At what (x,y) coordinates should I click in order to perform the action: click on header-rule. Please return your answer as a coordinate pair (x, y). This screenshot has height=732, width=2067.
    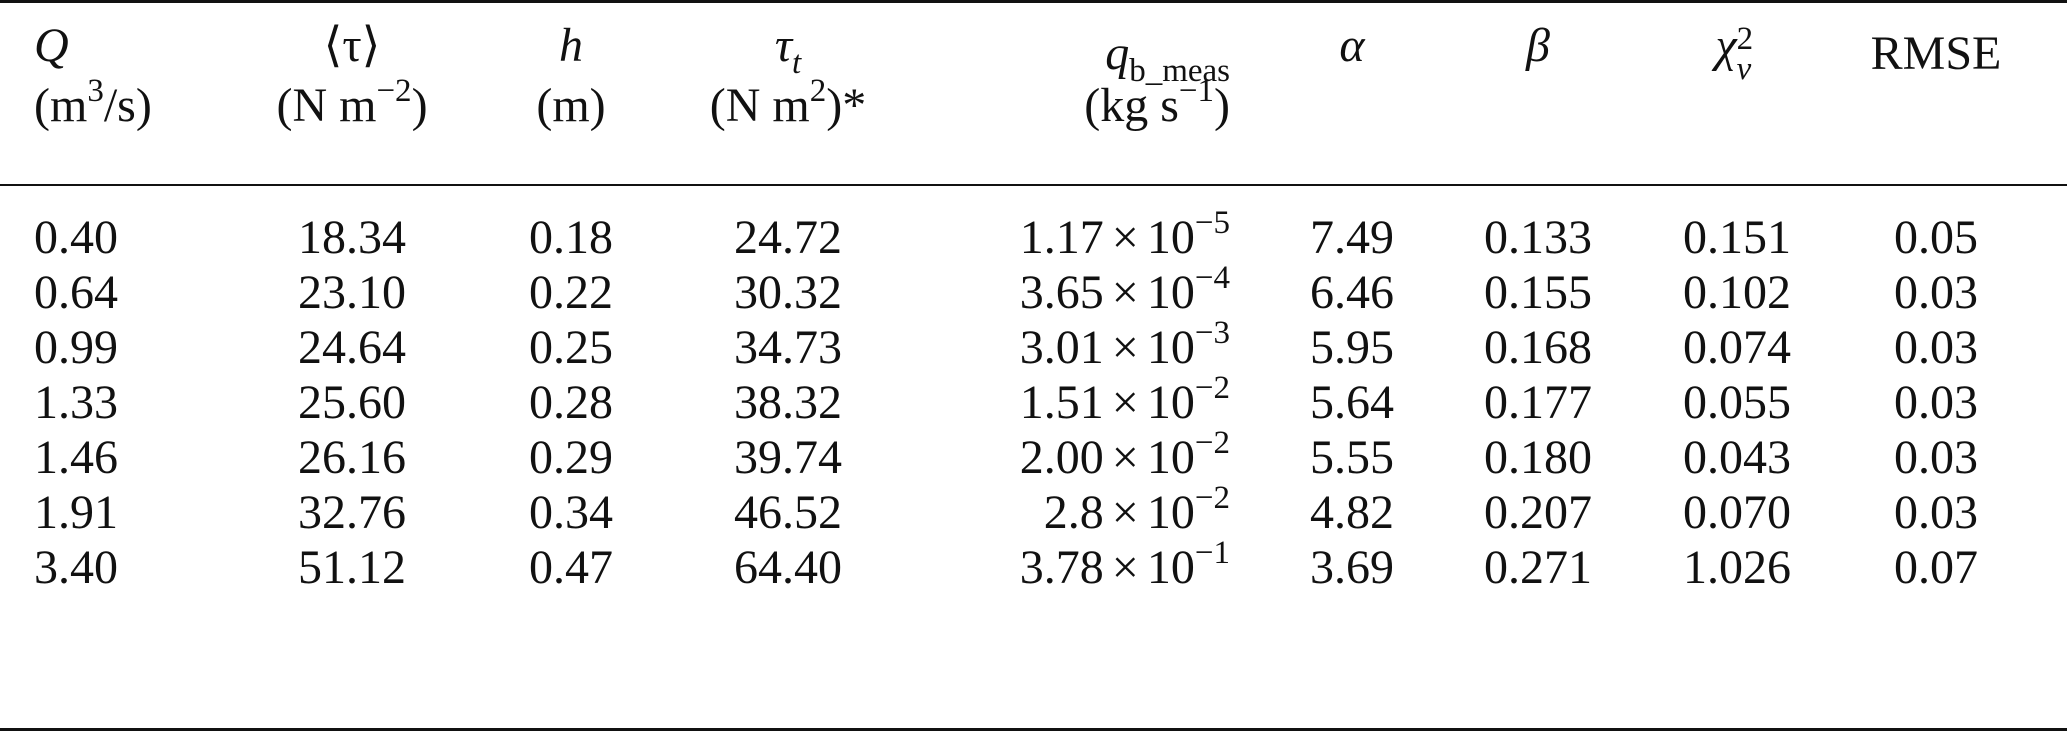
    Looking at the image, I should click on (1033, 185).